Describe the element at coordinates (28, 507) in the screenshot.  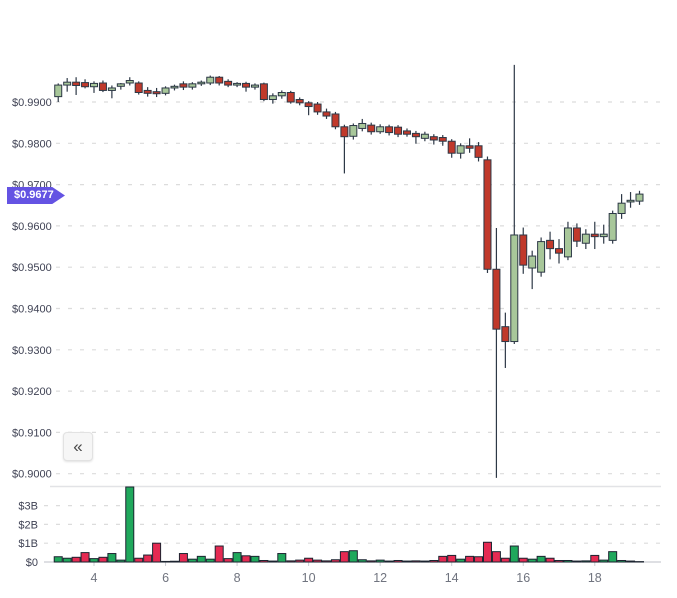
I see `volume-axis-label: $3B` at that location.